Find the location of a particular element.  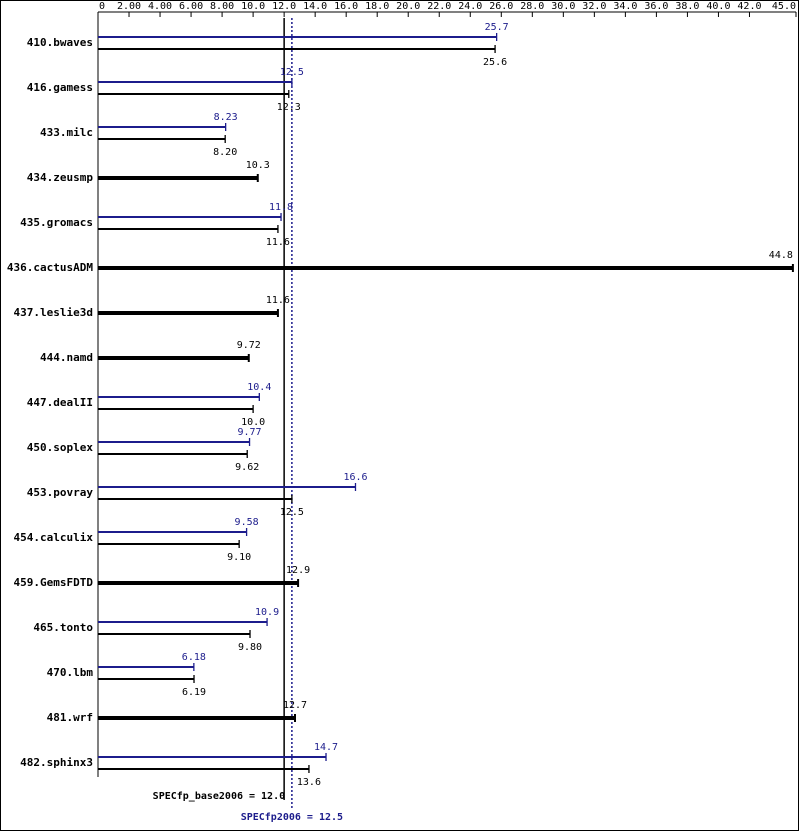

value-label: 9.10 is located at coordinates (239, 557).